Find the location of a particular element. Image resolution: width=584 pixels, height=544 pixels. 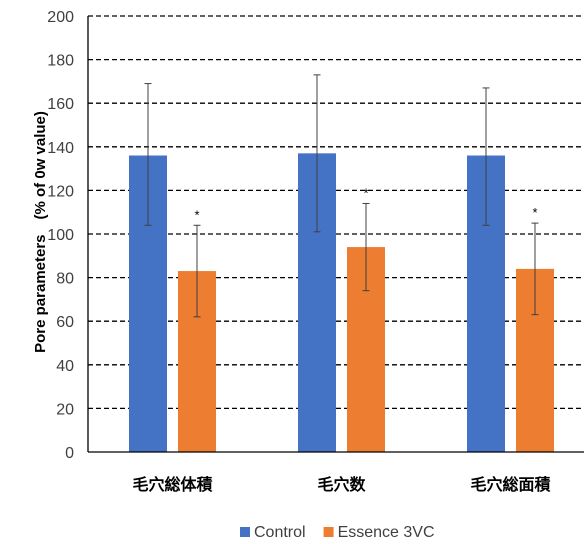

y-tick-label: 180 is located at coordinates (60, 61).